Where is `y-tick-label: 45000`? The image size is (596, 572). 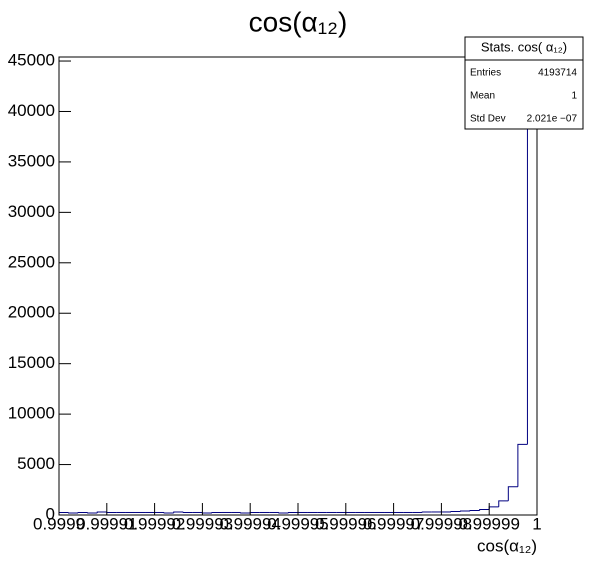 y-tick-label: 45000 is located at coordinates (31, 60).